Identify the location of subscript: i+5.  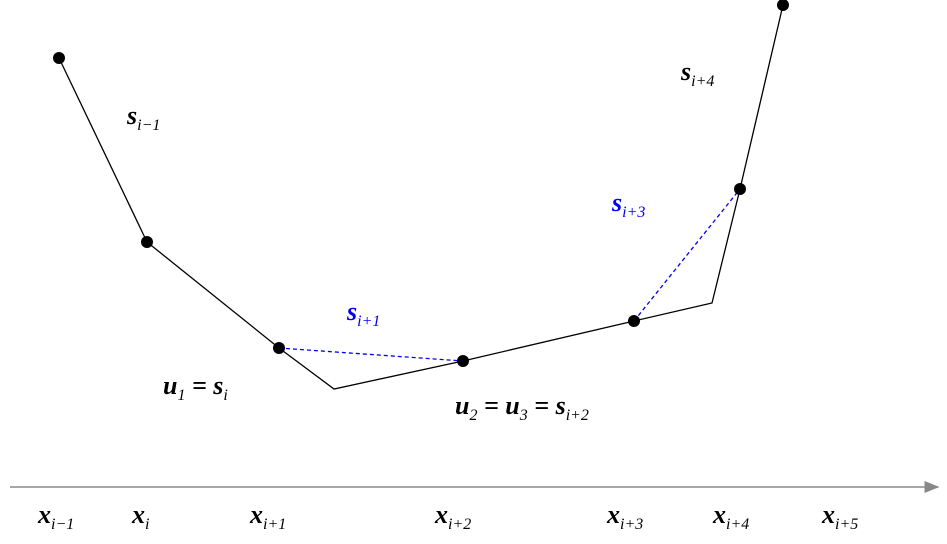
(846, 524).